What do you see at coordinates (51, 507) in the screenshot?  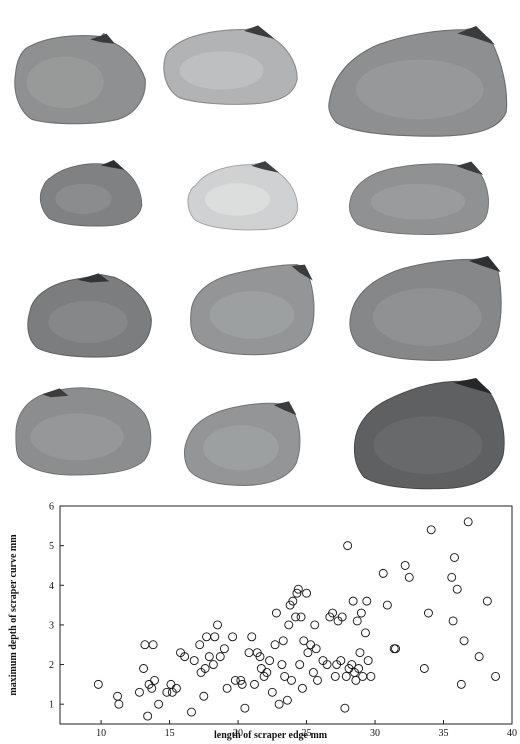 I see `y-tick-label: 6` at bounding box center [51, 507].